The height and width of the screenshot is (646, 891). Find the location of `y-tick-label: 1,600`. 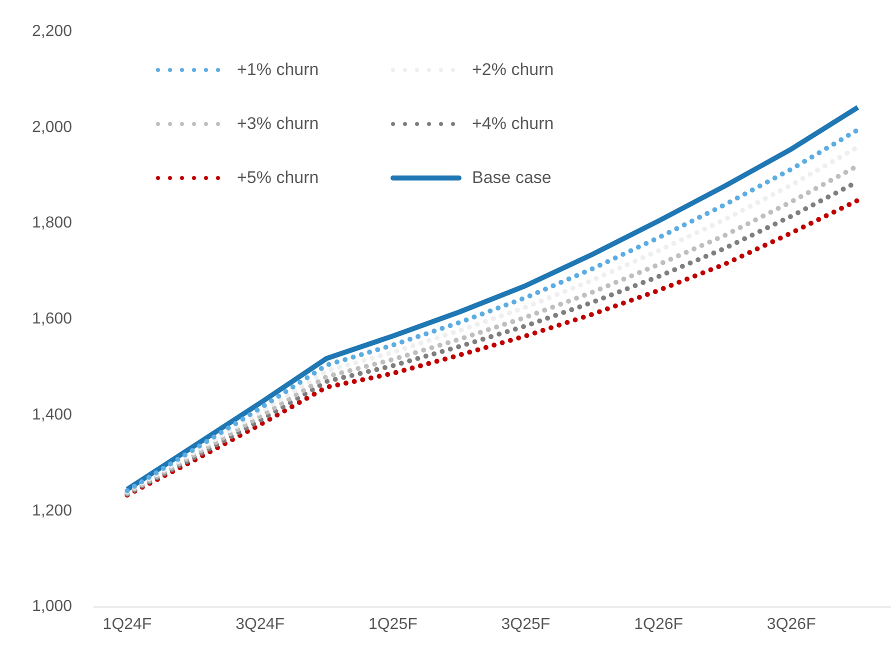

y-tick-label: 1,600 is located at coordinates (52, 319).